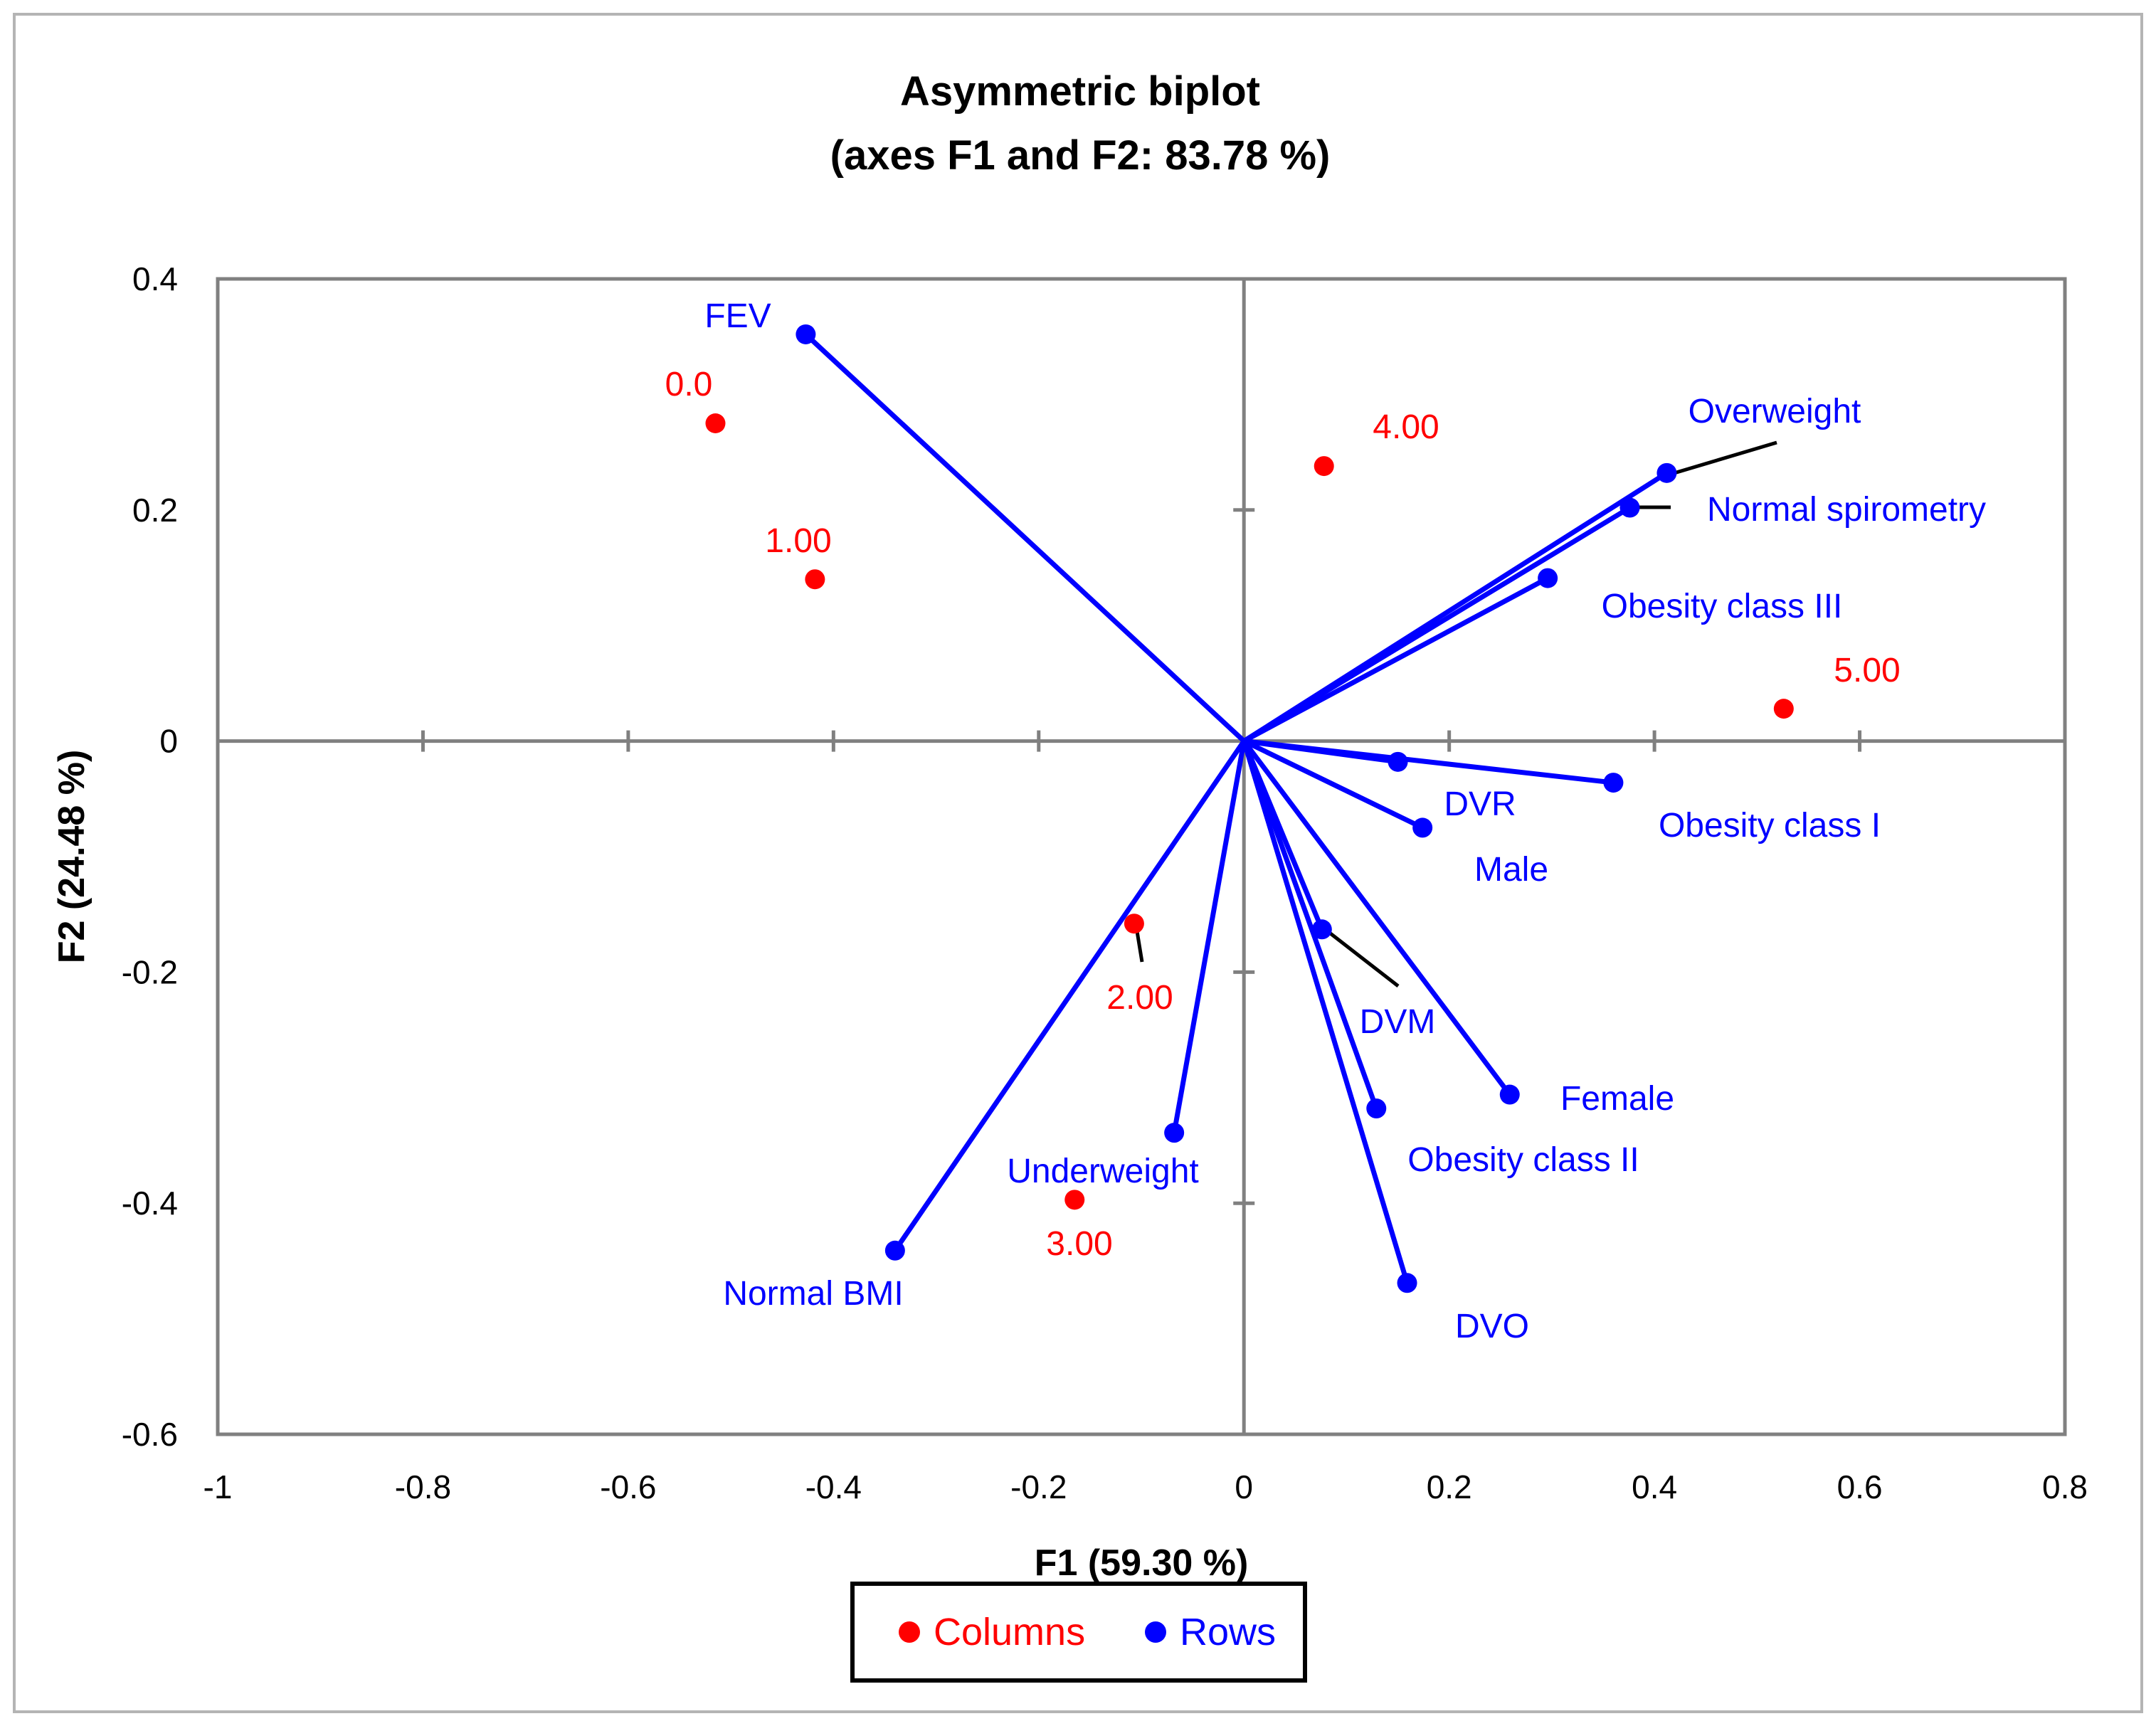  I want to click on row-label-dvr: DVR, so click(1480, 804).